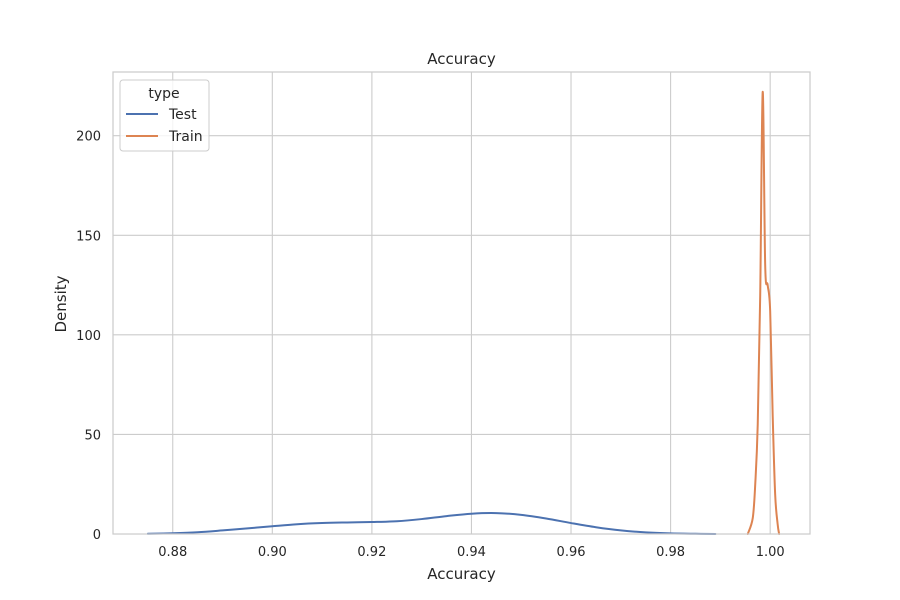 Image resolution: width=900 pixels, height=600 pixels. Describe the element at coordinates (88, 236) in the screenshot. I see `y-tick-label: 150` at that location.